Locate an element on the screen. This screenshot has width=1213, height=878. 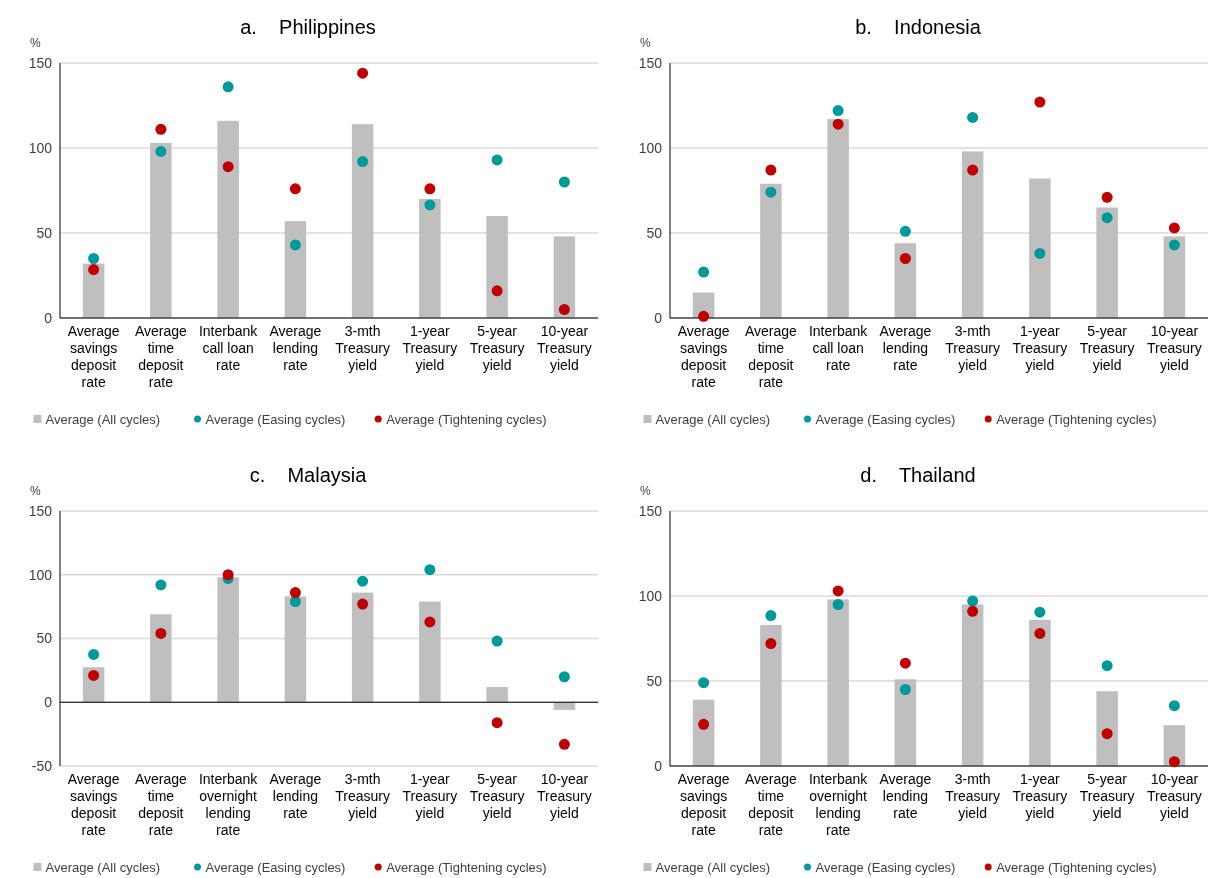
legend-label: Average (Easing cycles) is located at coordinates (275, 419).